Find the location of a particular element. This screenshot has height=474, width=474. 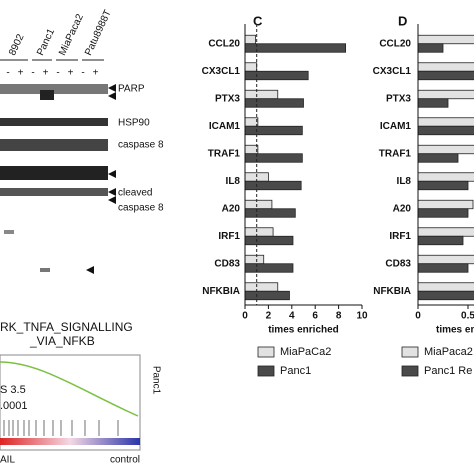

gsea-plot is located at coordinates (70, 402).